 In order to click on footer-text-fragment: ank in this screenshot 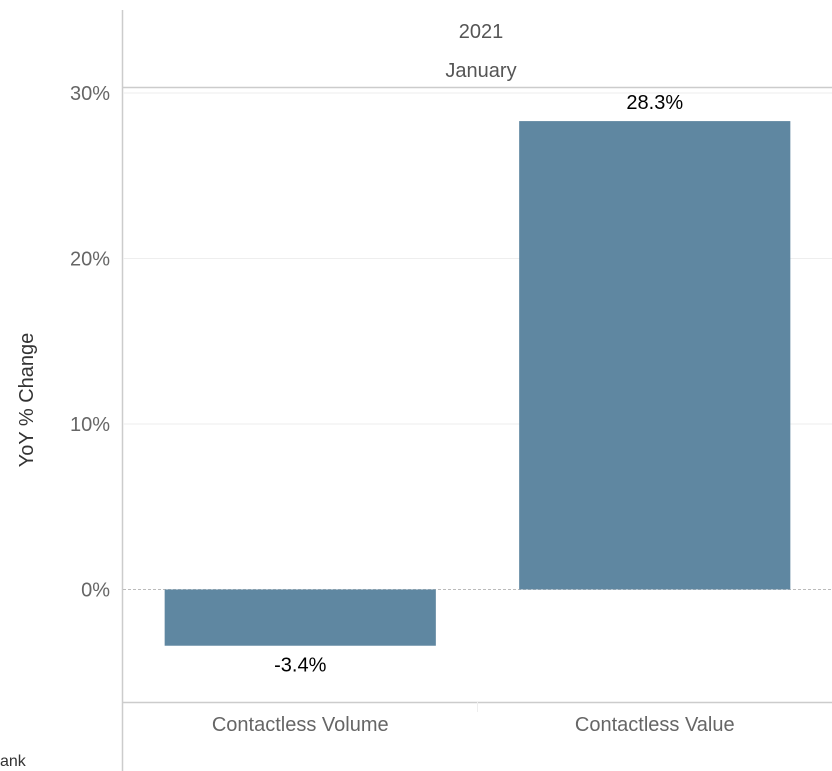, I will do `click(13, 761)`.